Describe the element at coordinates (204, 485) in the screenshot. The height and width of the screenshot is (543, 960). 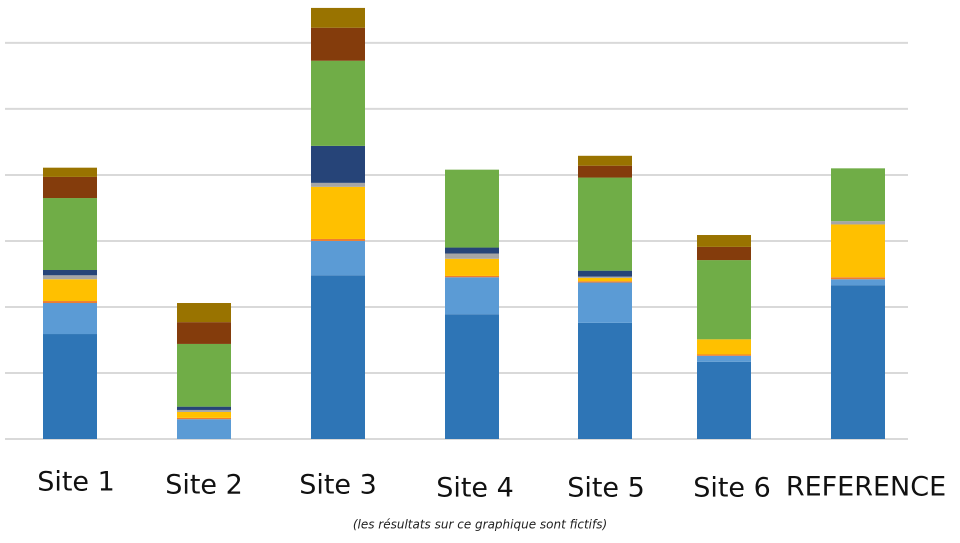
I see `x-tick-label: Site 2` at that location.